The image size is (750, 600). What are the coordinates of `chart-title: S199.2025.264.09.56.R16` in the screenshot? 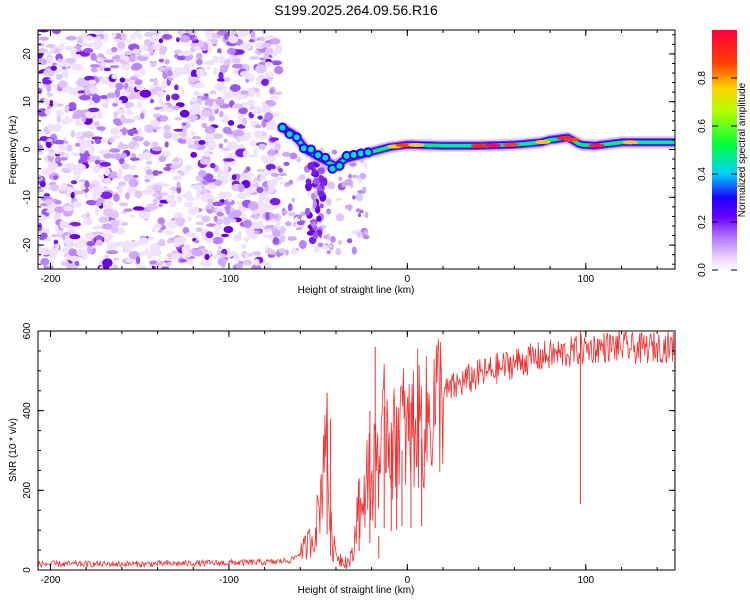 It's located at (356, 10).